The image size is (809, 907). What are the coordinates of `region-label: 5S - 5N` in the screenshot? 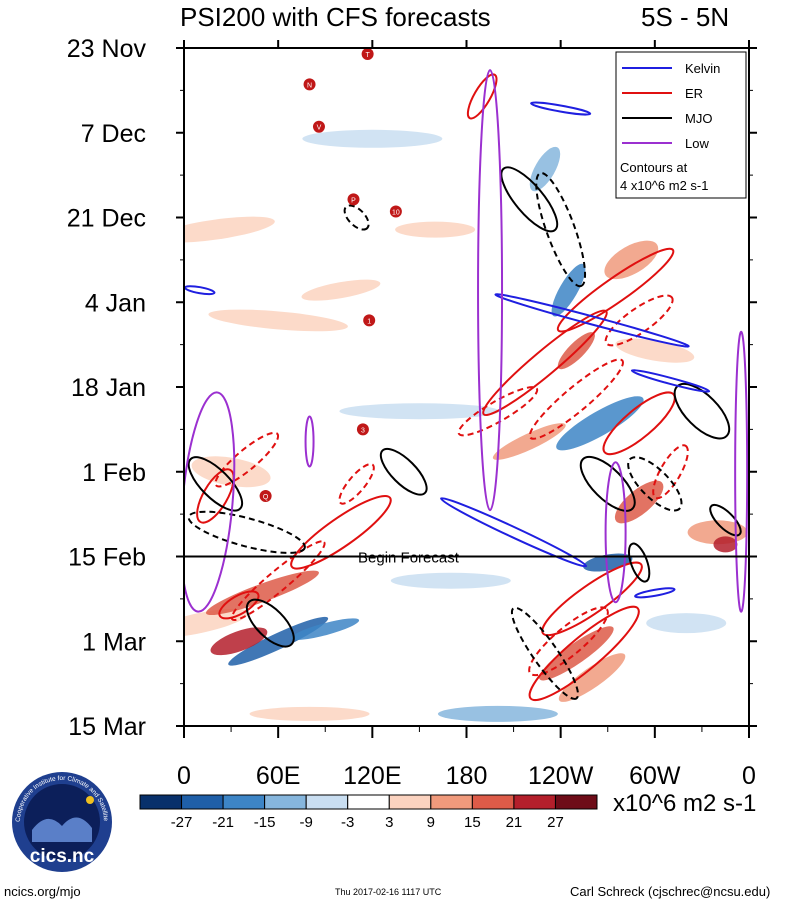 It's located at (685, 17).